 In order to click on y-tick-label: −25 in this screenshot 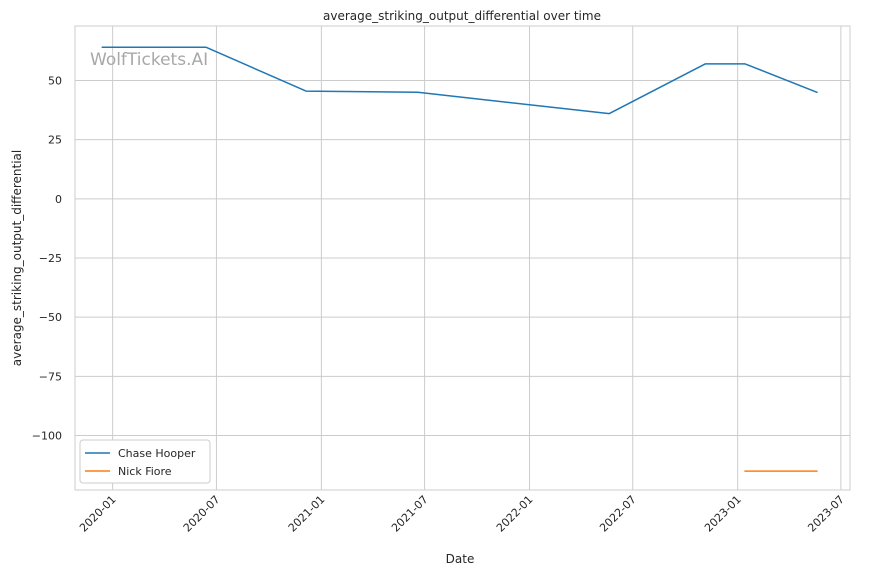, I will do `click(50, 258)`.